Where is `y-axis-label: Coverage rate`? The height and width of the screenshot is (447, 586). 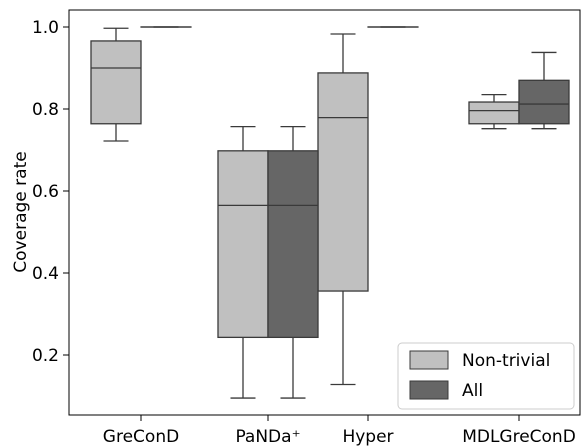 y-axis-label: Coverage rate is located at coordinates (21, 211).